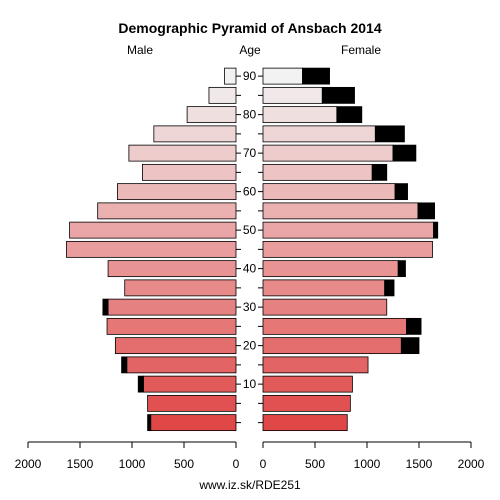  I want to click on age-tick-label: 40, so click(250, 269).